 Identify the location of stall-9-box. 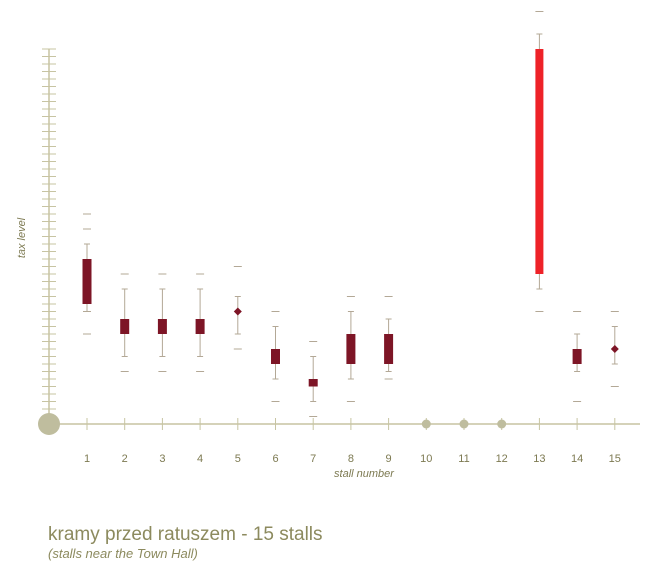
(389, 338).